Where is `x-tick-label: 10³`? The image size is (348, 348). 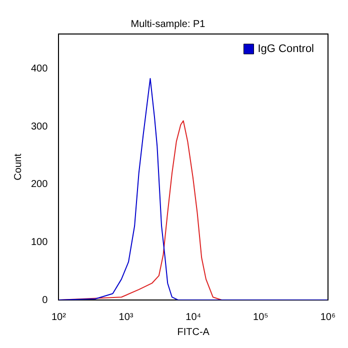 x-tick-label: 10³ is located at coordinates (126, 317).